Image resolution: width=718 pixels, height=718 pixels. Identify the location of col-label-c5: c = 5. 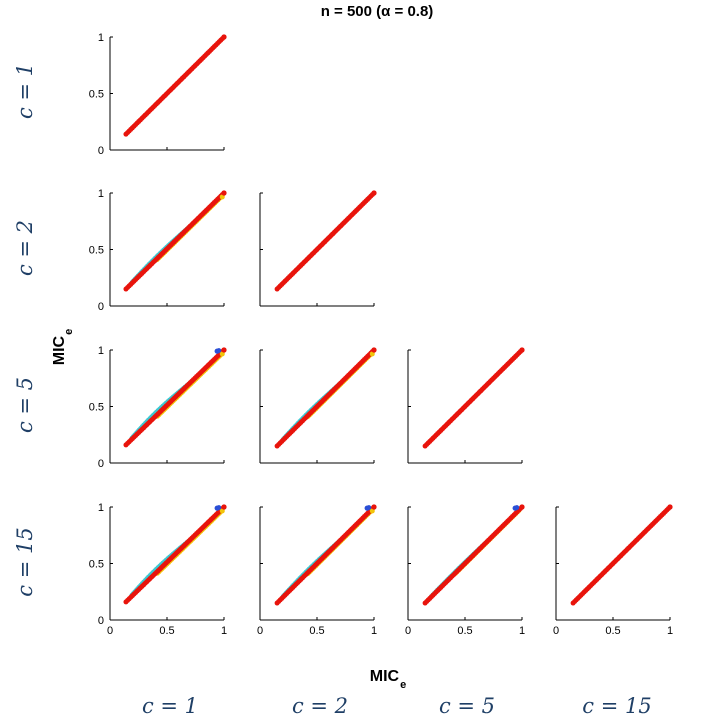
(467, 706).